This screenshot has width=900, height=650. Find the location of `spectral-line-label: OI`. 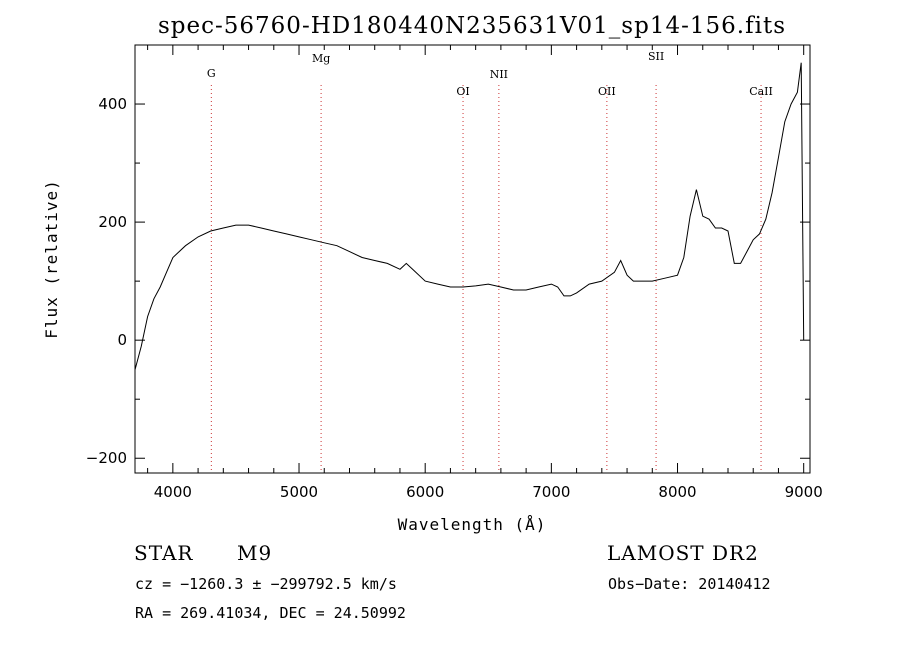

spectral-line-label: OI is located at coordinates (462, 91).